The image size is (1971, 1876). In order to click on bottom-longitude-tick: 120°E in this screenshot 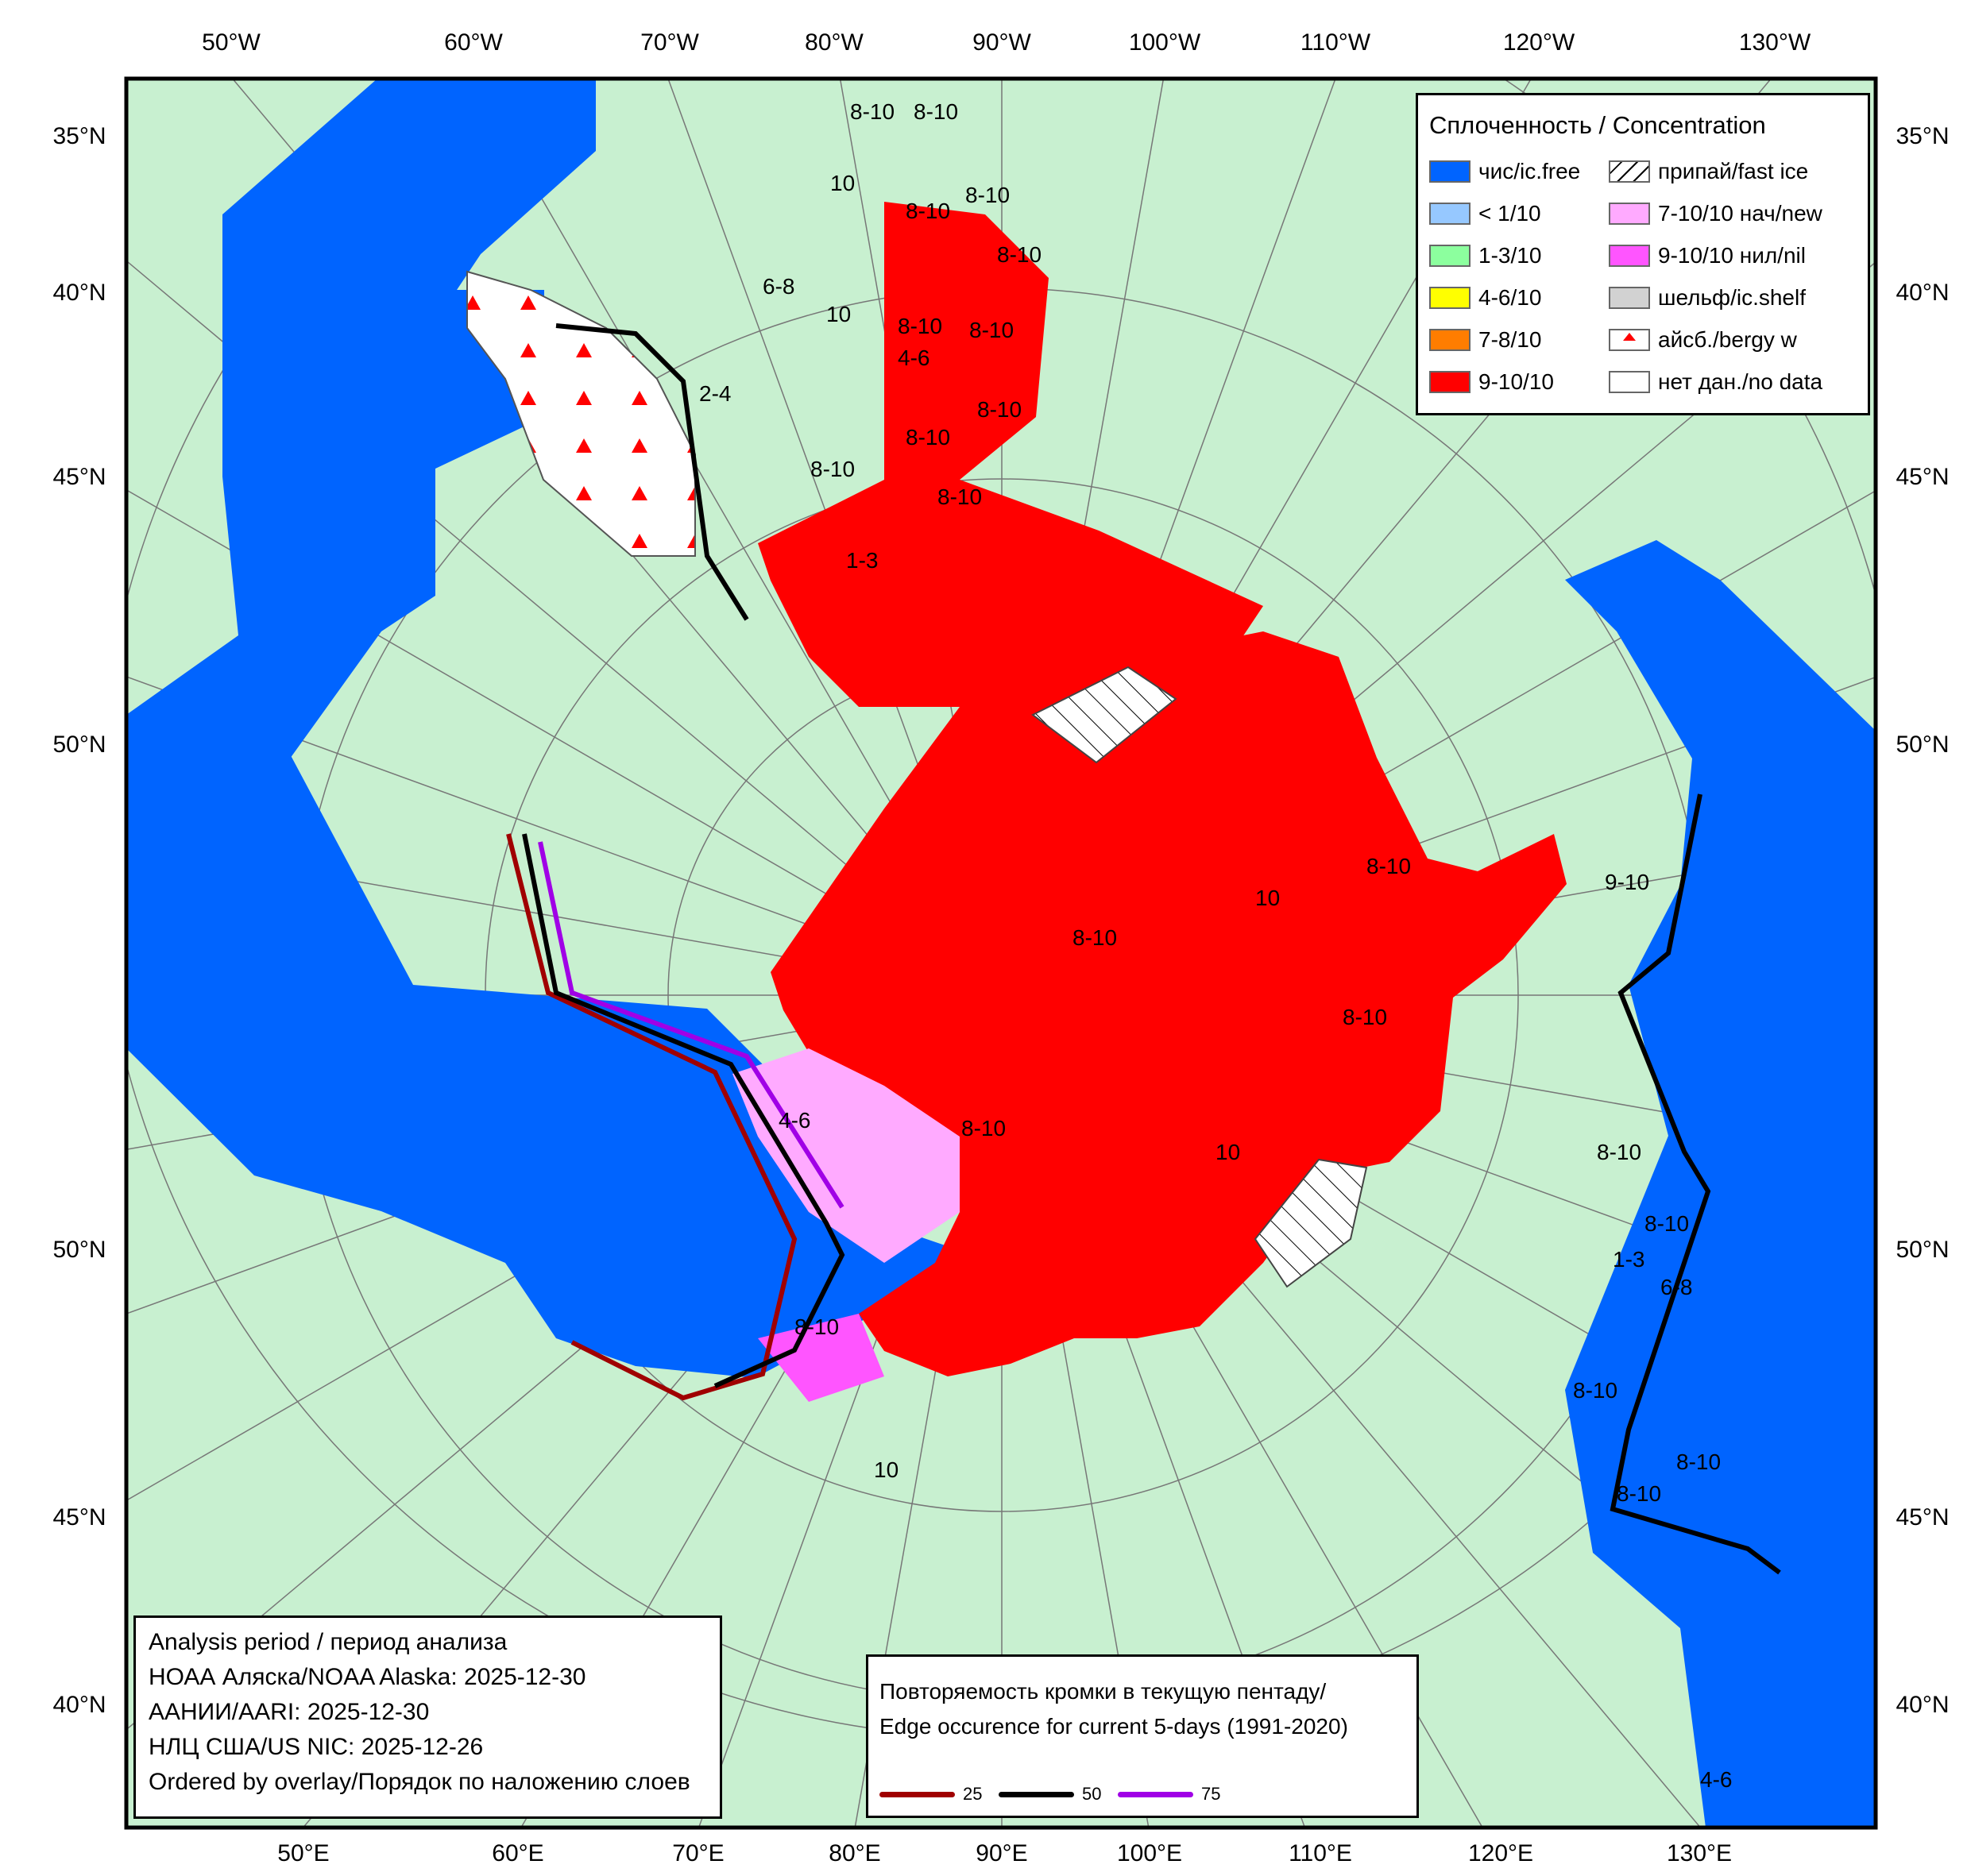, I will do `click(1501, 1853)`.